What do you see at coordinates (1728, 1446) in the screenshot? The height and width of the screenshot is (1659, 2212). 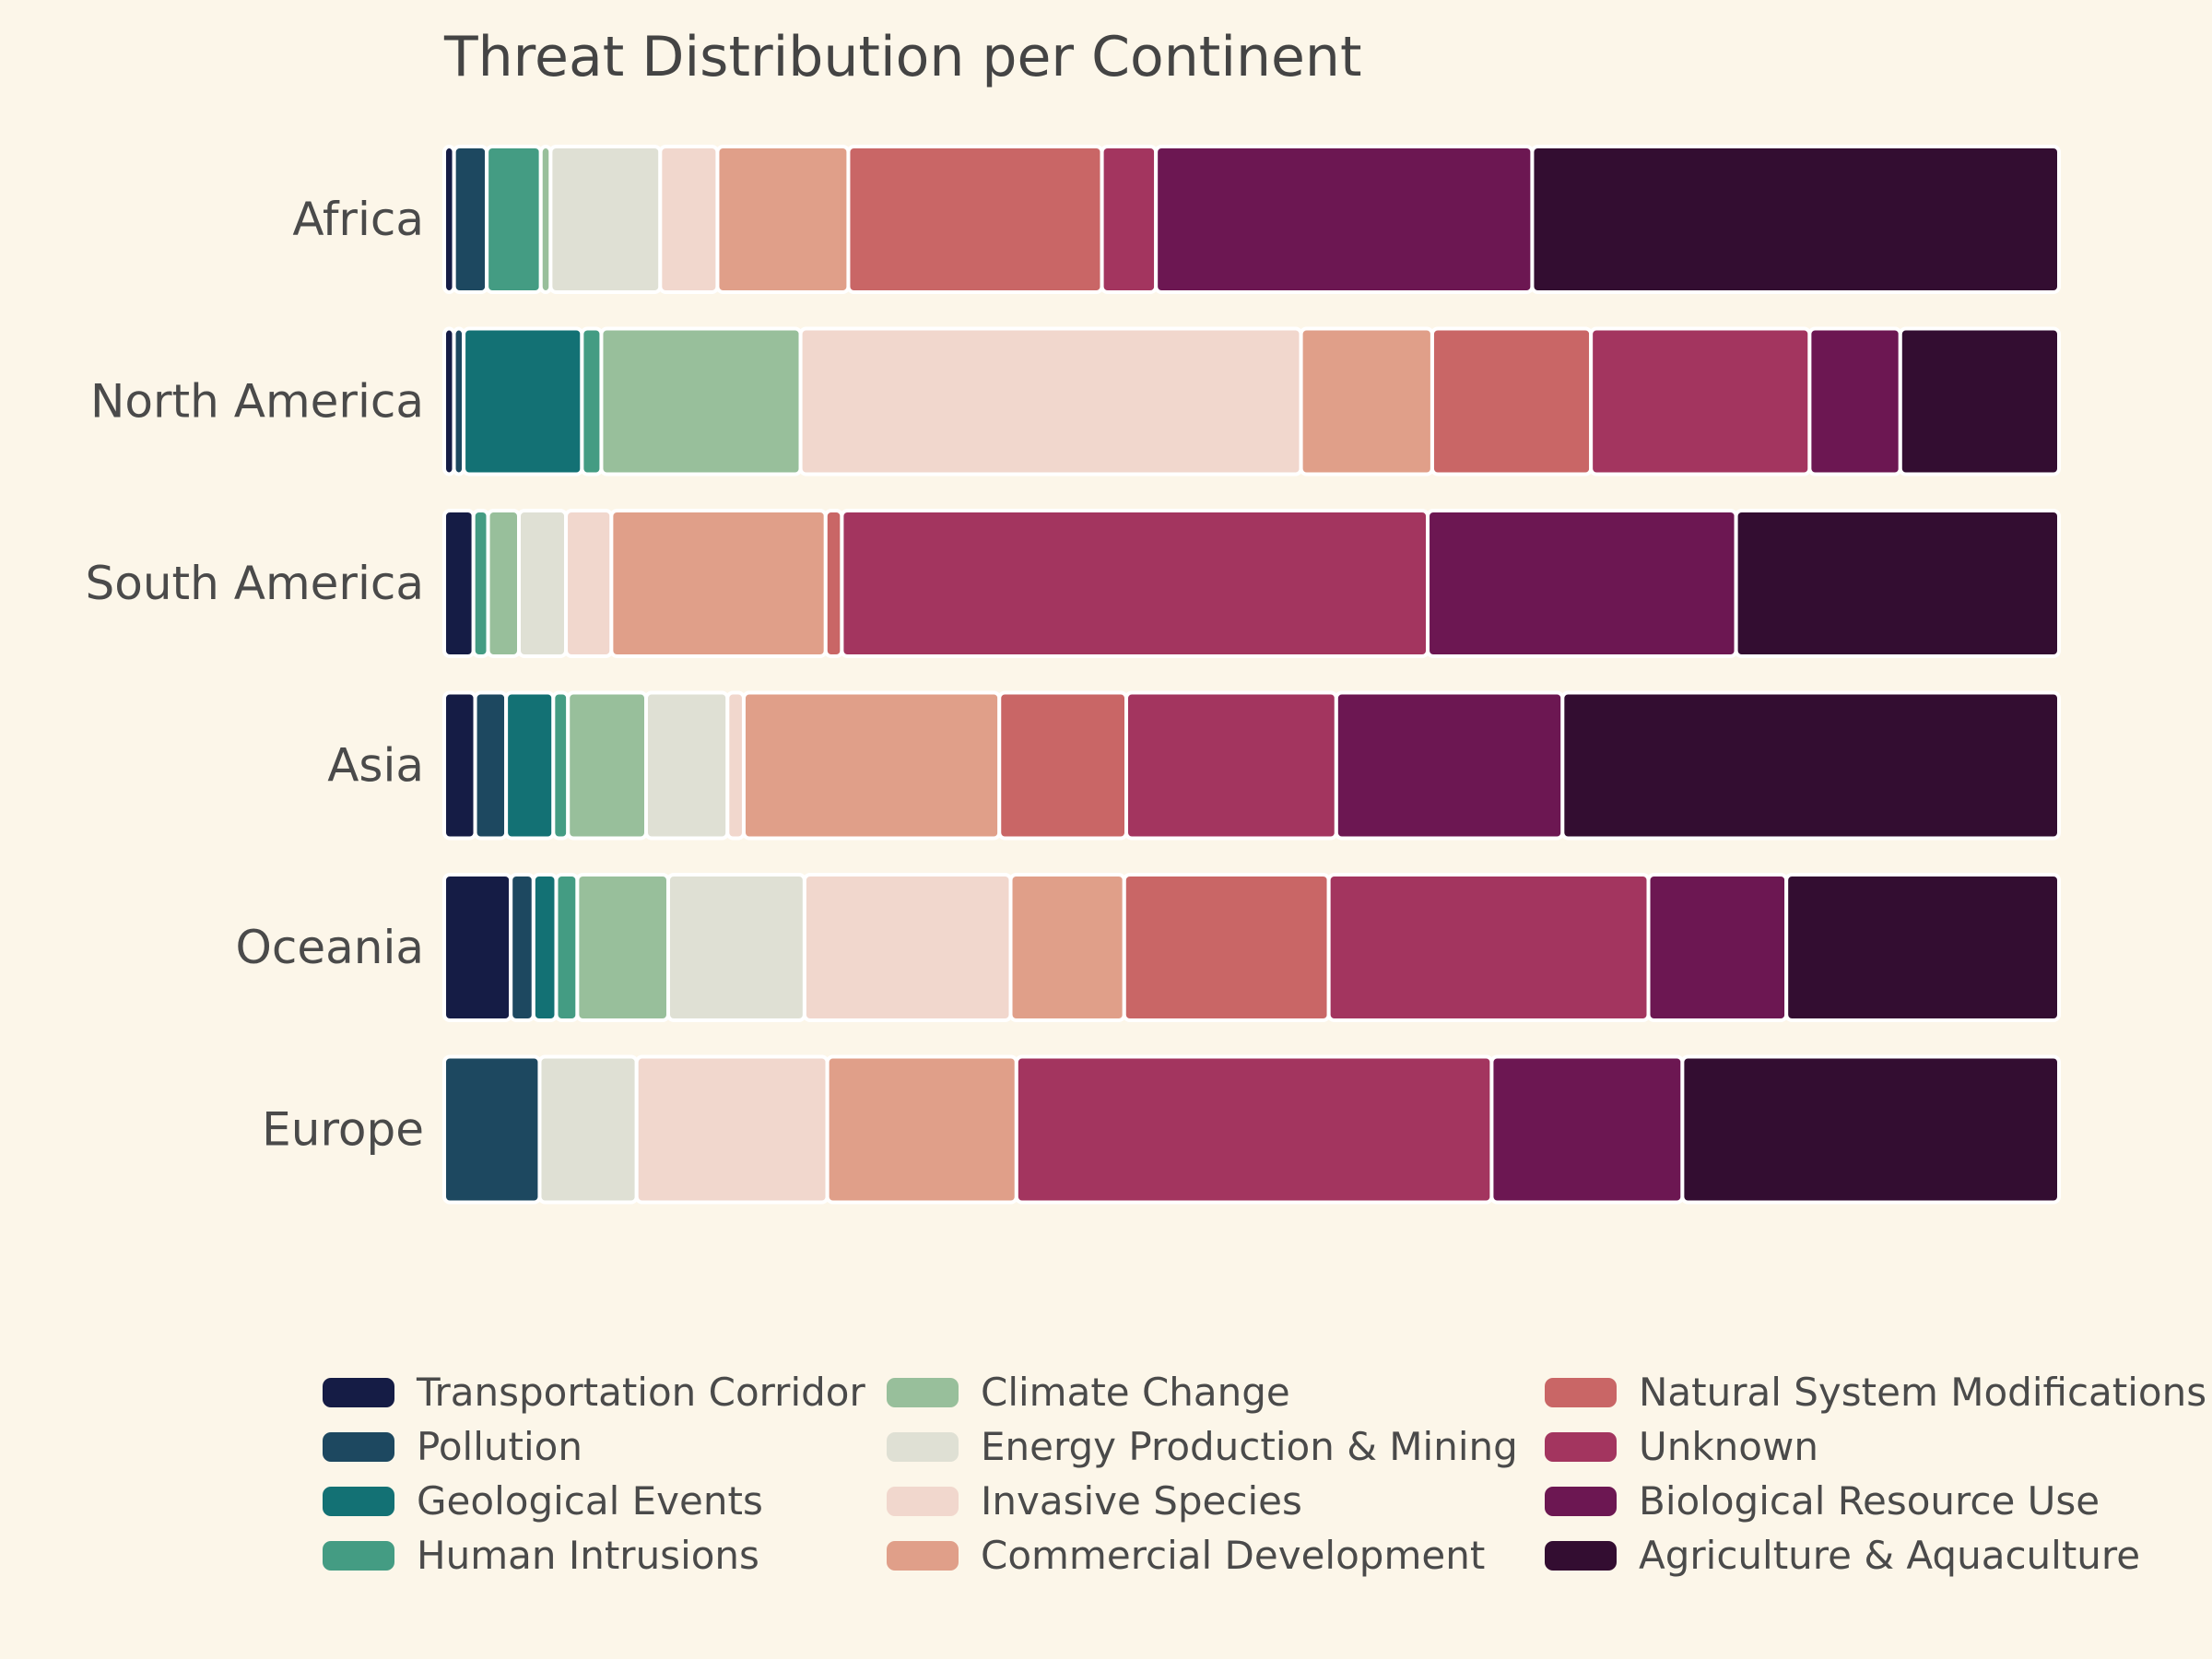 I see `legend-label: Unknown` at bounding box center [1728, 1446].